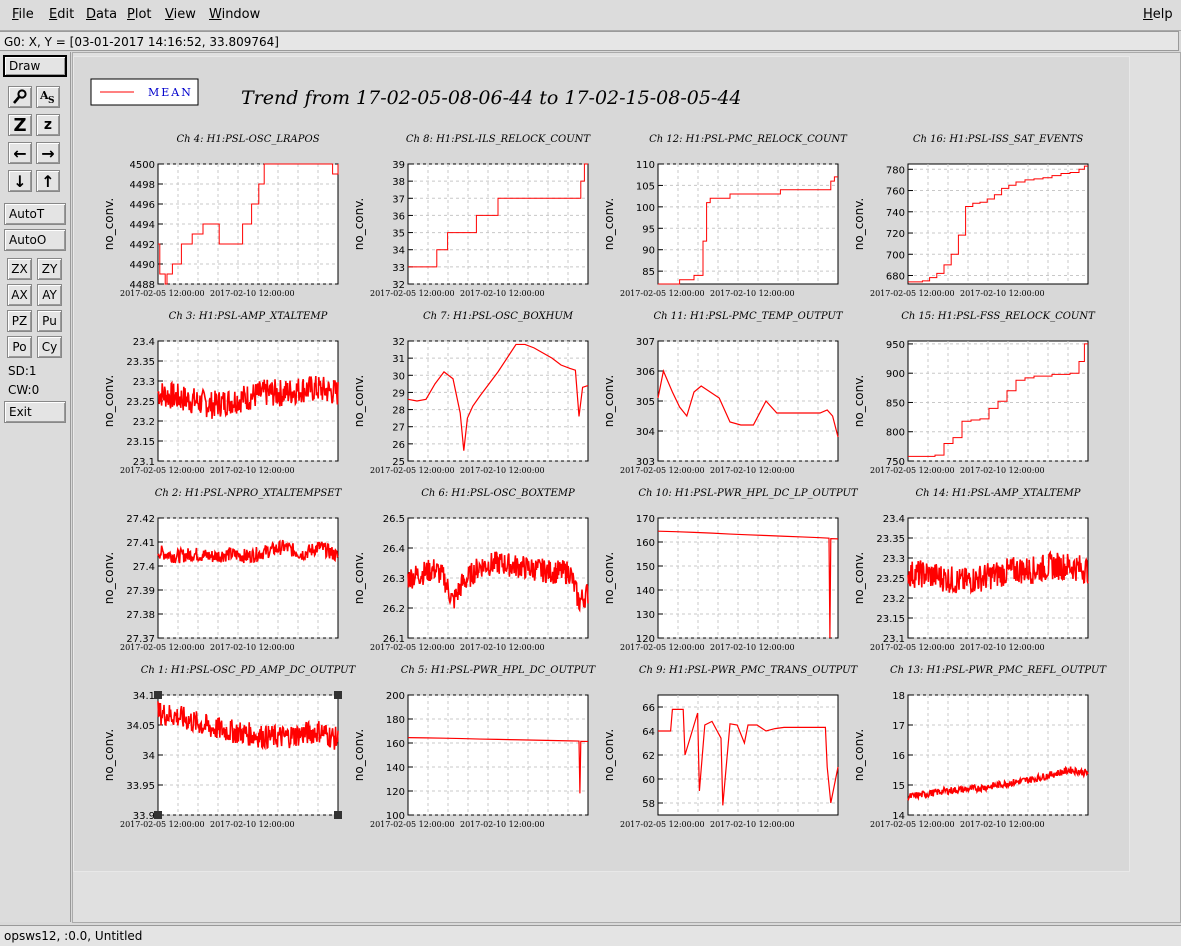  What do you see at coordinates (1158, 14) in the screenshot?
I see `menu-help: Help` at bounding box center [1158, 14].